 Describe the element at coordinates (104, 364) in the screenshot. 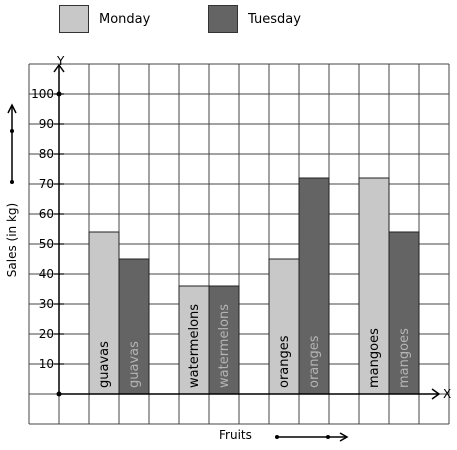

I see `bar-label-monday-guavas: guavas` at that location.